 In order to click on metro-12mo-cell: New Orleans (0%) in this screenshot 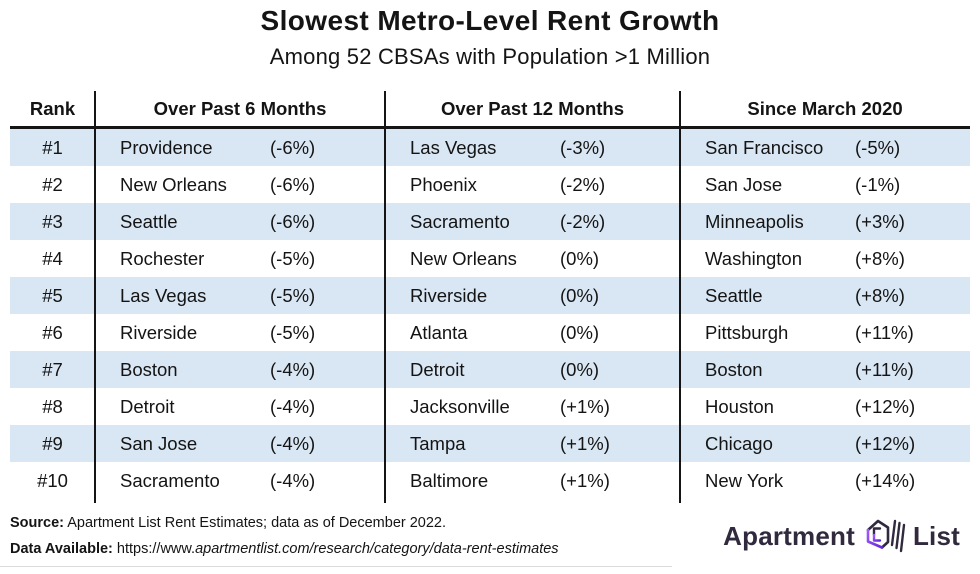, I will do `click(532, 259)`.